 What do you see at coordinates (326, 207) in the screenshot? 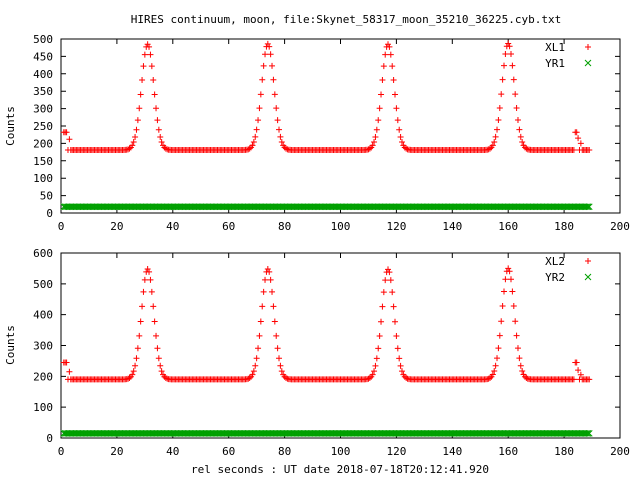
I see `series-yr1` at bounding box center [326, 207].